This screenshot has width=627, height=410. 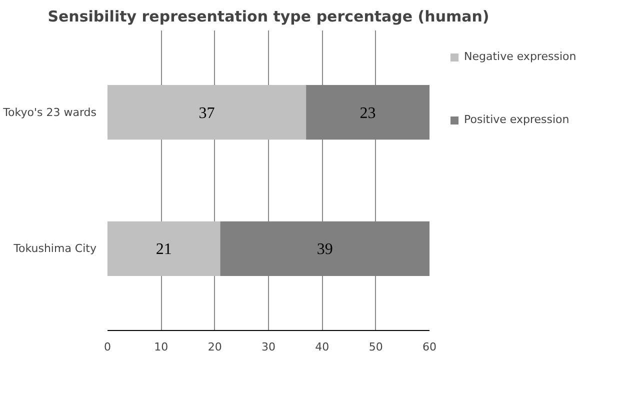 I want to click on data-label: 21, so click(x=164, y=249).